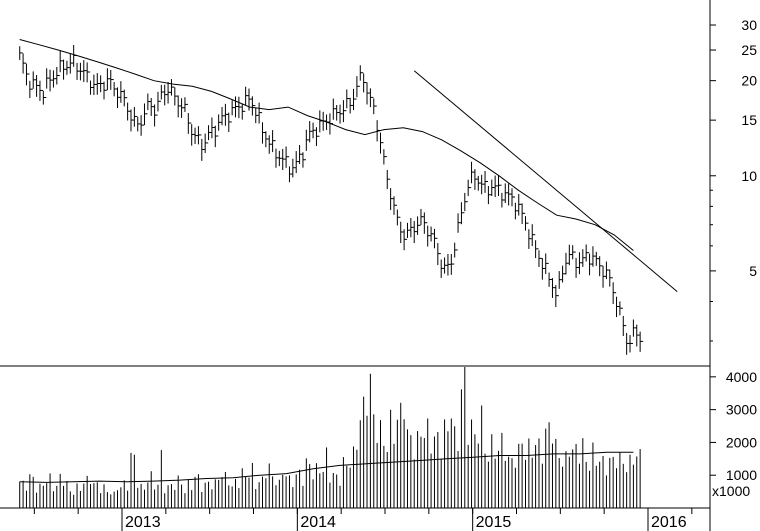 This screenshot has width=760, height=531. What do you see at coordinates (749, 25) in the screenshot?
I see `price-tick-label: 30` at bounding box center [749, 25].